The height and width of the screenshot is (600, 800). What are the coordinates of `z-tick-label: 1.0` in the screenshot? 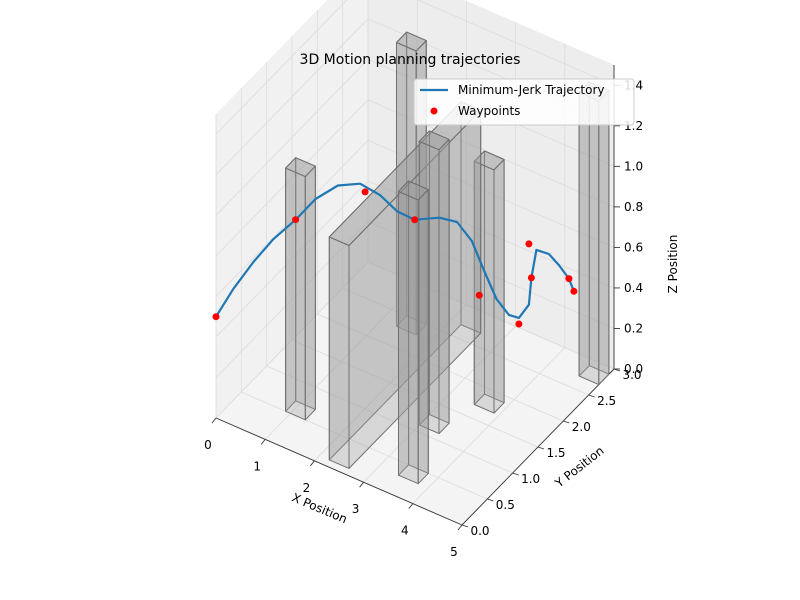 It's located at (633, 166).